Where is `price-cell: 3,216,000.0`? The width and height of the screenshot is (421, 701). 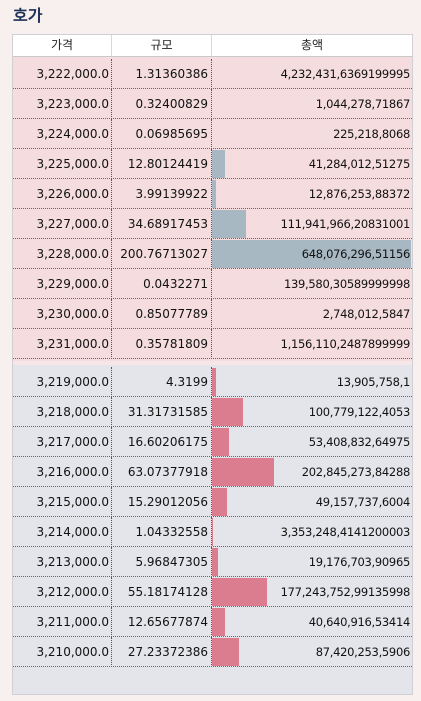 price-cell: 3,216,000.0 is located at coordinates (62, 472).